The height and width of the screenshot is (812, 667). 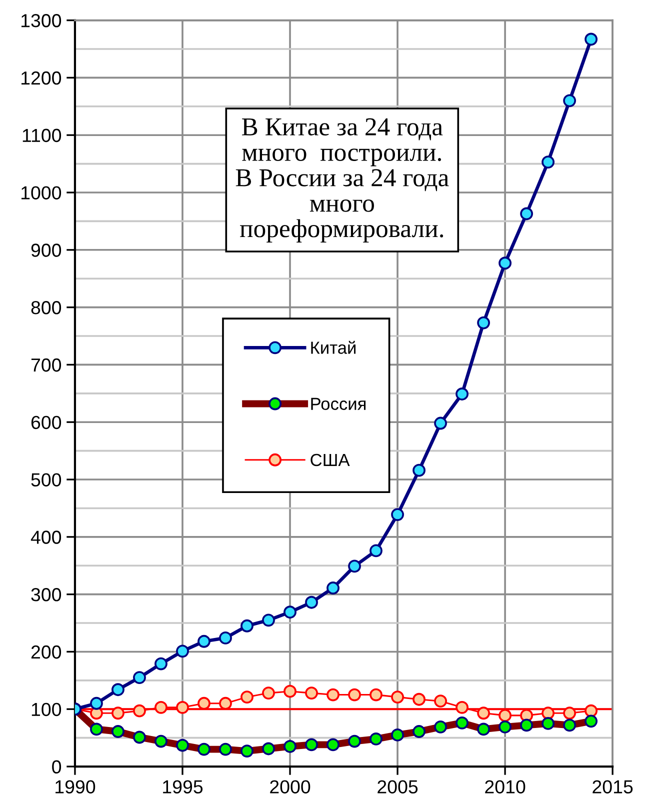 What do you see at coordinates (333, 347) in the screenshot?
I see `legend-label: Китай` at bounding box center [333, 347].